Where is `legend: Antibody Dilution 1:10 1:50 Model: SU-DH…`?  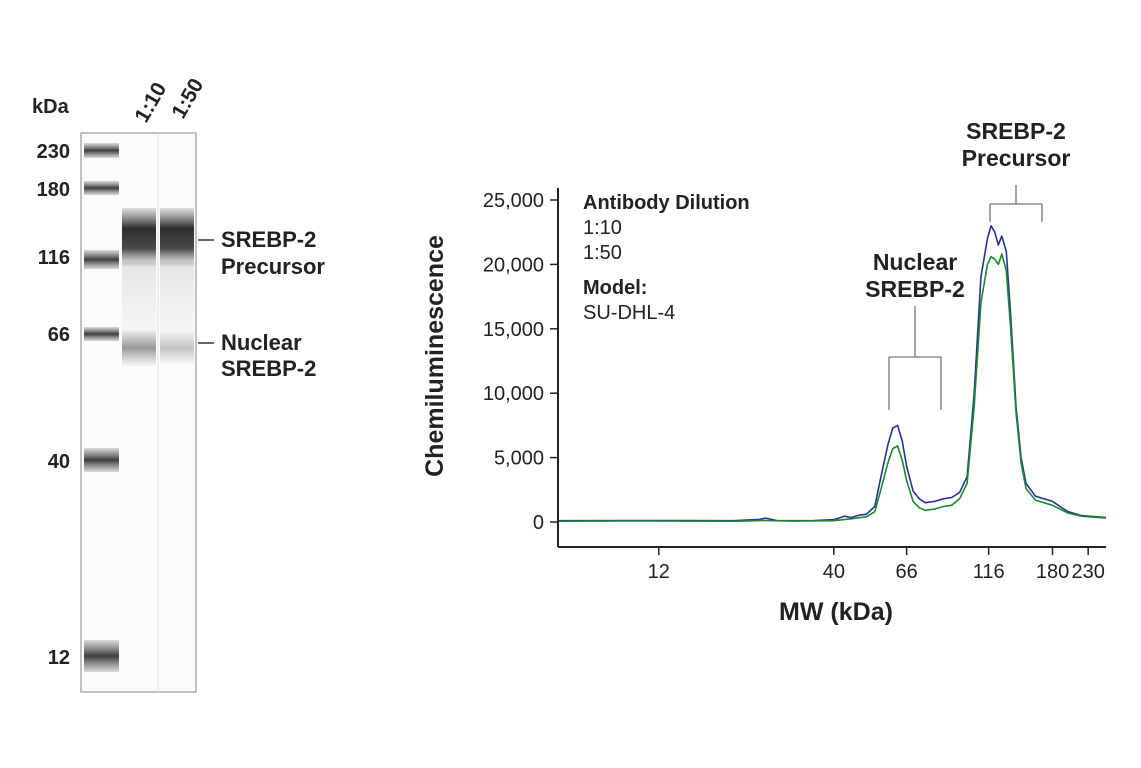
legend: Antibody Dilution 1:10 1:50 Model: SU-DH… is located at coordinates (666, 258).